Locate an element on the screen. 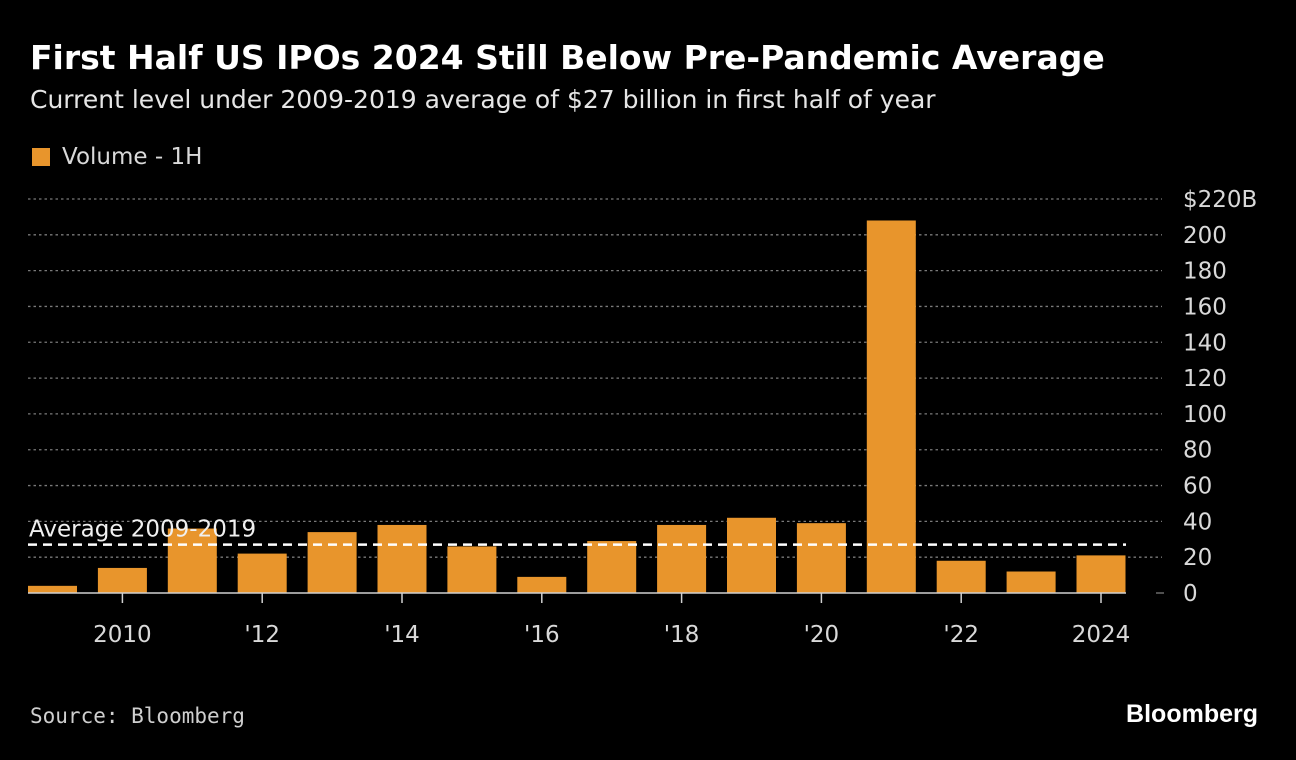 The width and height of the screenshot is (1296, 760). x-tick-label: '18 is located at coordinates (682, 635).